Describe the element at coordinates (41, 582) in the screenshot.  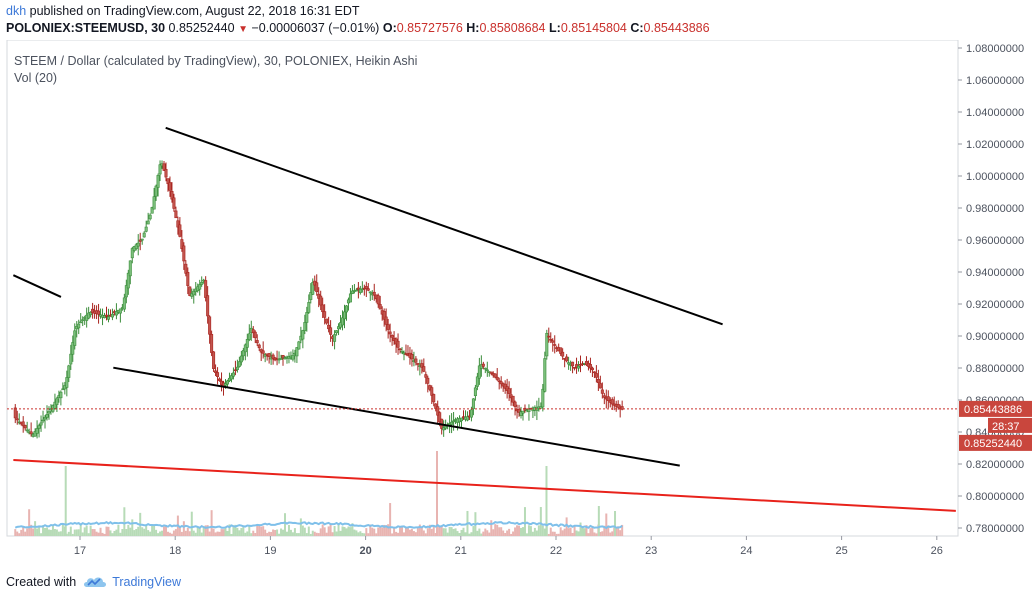
I see `created-with-text: Created with` at that location.